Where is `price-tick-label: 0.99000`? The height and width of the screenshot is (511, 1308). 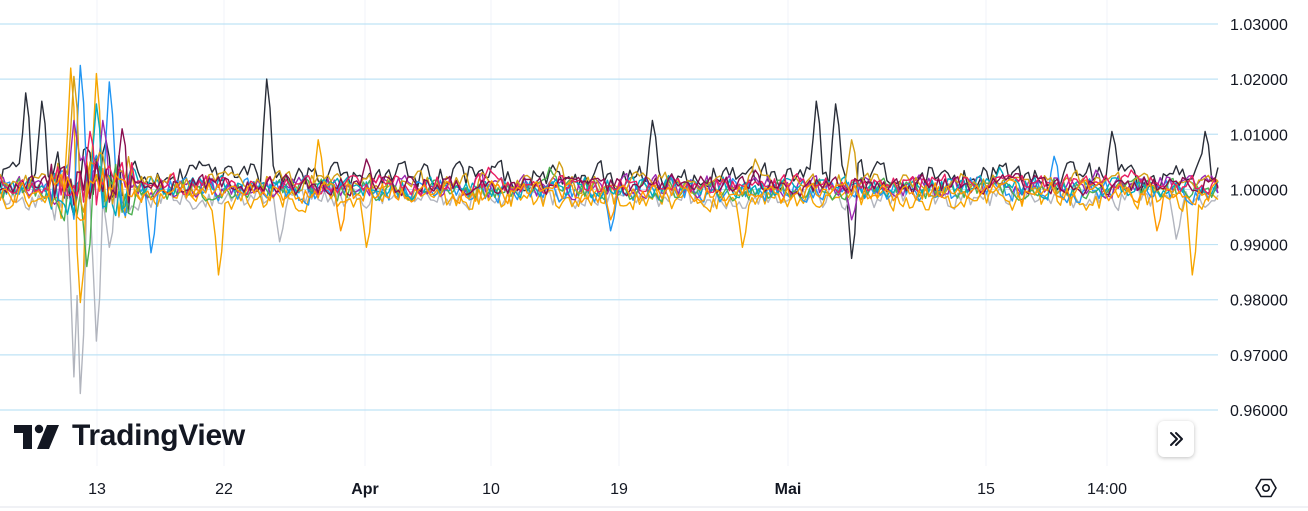 price-tick-label: 0.99000 is located at coordinates (1259, 246).